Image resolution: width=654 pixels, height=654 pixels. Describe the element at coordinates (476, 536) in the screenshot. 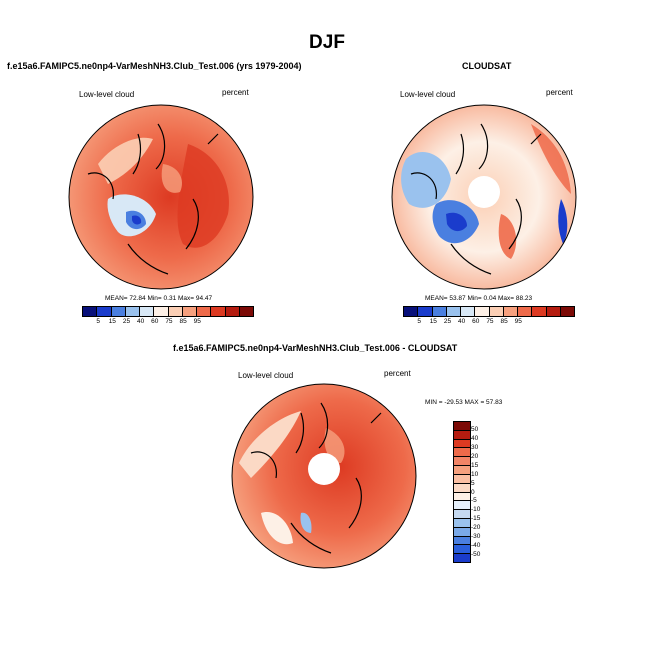

I see `difference-colorbar-tick-label: -30` at that location.